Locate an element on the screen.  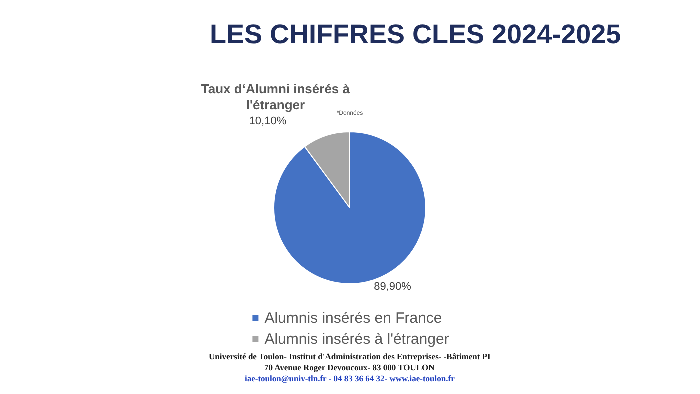
chart-title: LES CHIFFRES CLES 2024-2025 is located at coordinates (416, 35).